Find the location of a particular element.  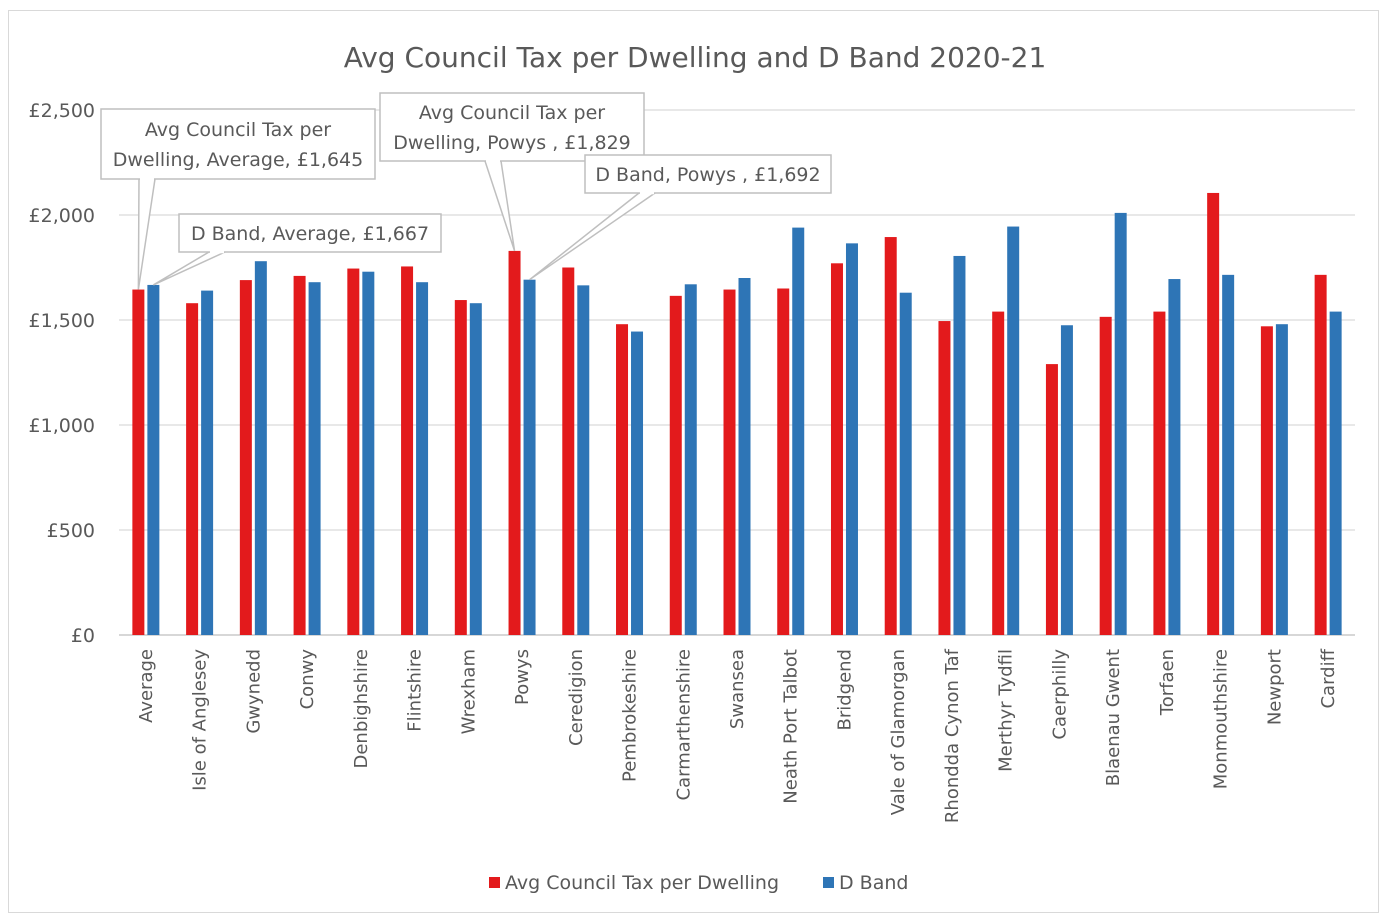

x-tick-label: Monmouthshire is located at coordinates (1221, 719).